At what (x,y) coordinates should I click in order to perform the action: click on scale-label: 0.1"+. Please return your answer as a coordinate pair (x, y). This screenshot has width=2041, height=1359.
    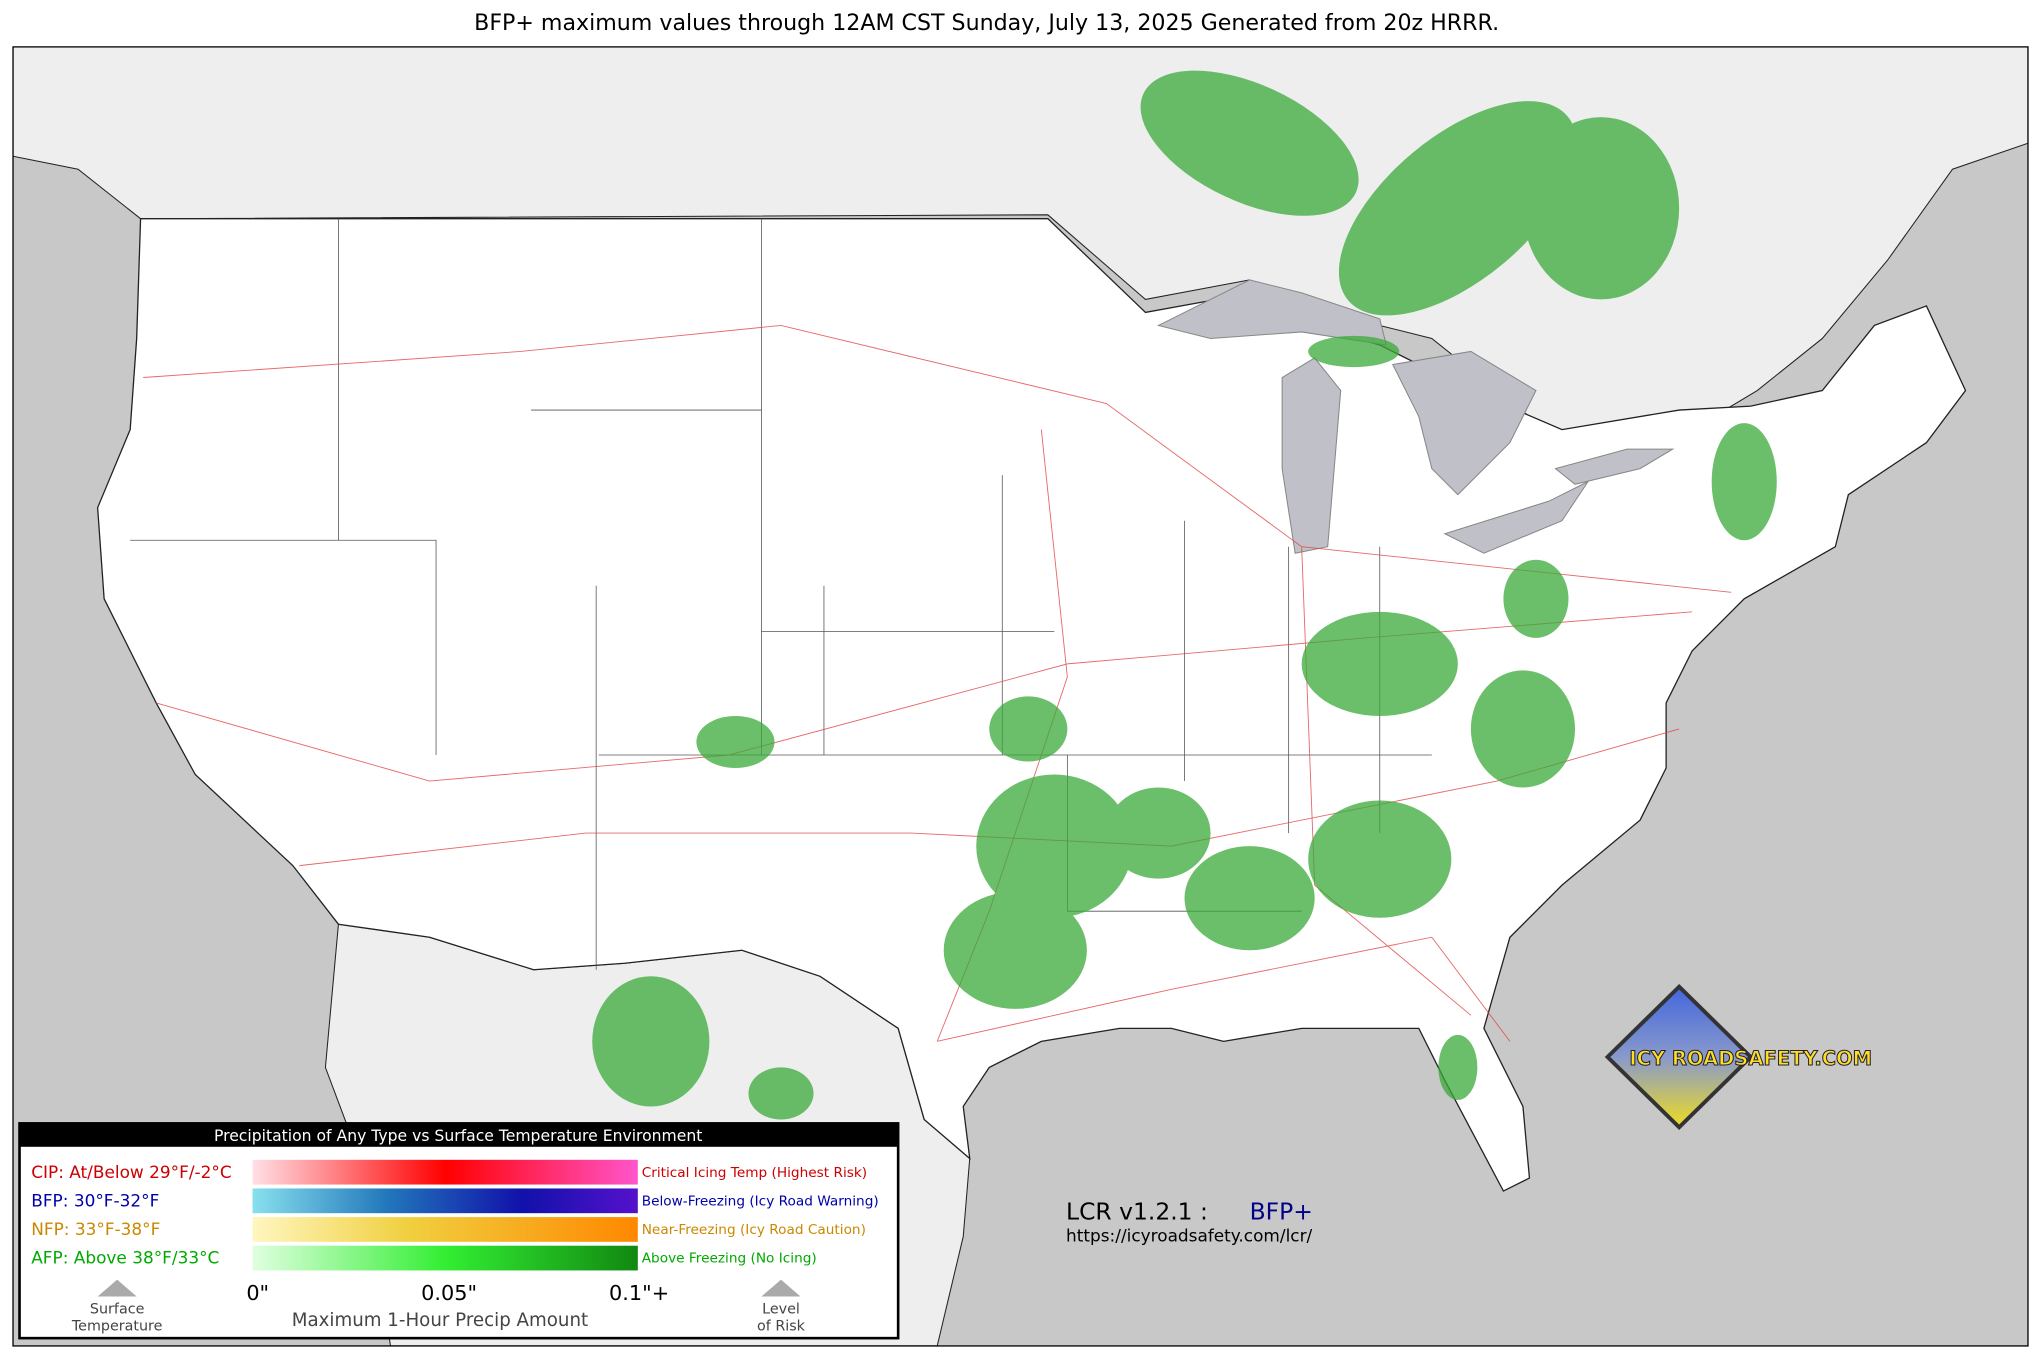
    Looking at the image, I should click on (639, 1293).